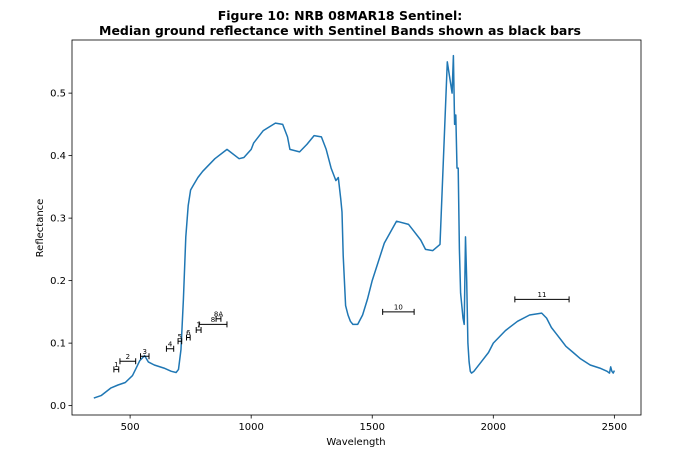 This screenshot has height=468, width=684. I want to click on sentinel-band-6: 6, so click(188, 335).